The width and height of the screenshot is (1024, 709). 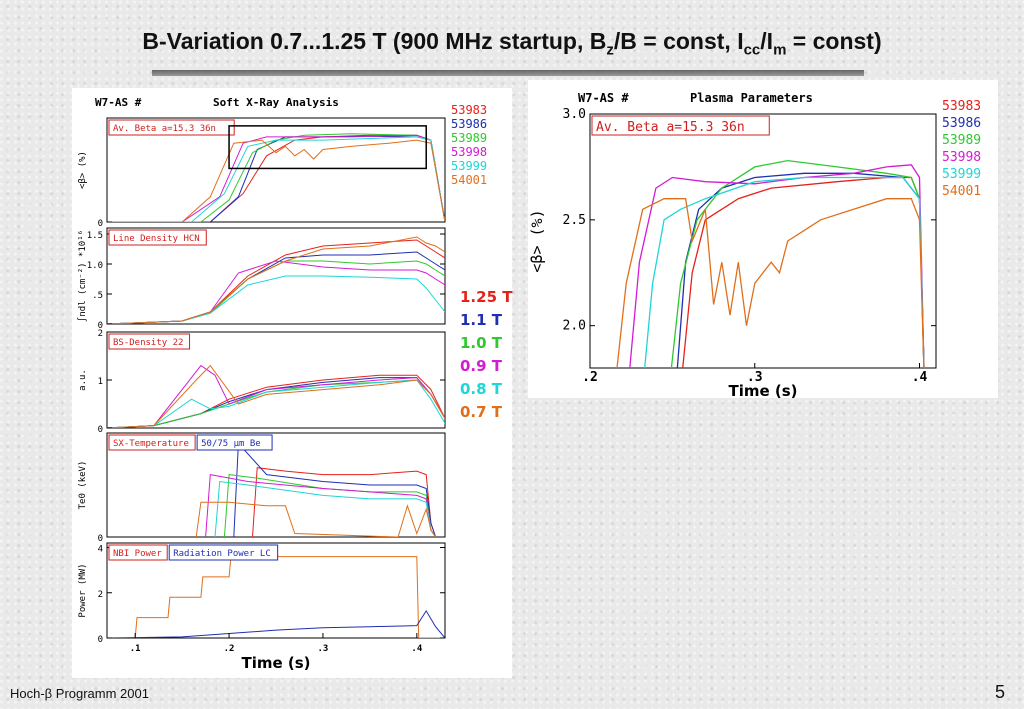 What do you see at coordinates (231, 444) in the screenshot?
I see `label-box-2-text: 50/75 μm Be` at bounding box center [231, 444].